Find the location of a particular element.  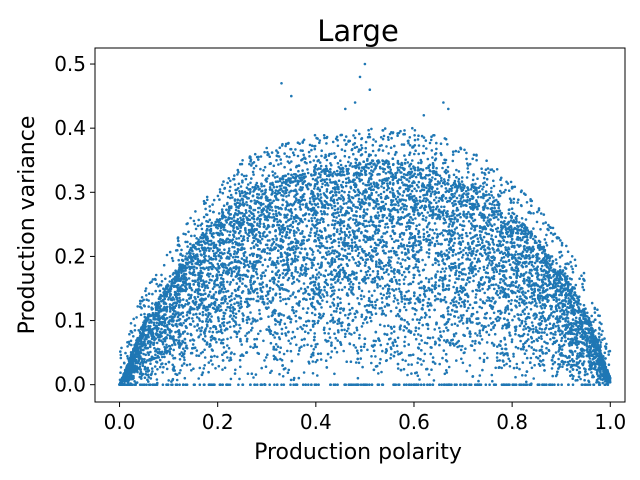

chart-title: Large is located at coordinates (358, 31).